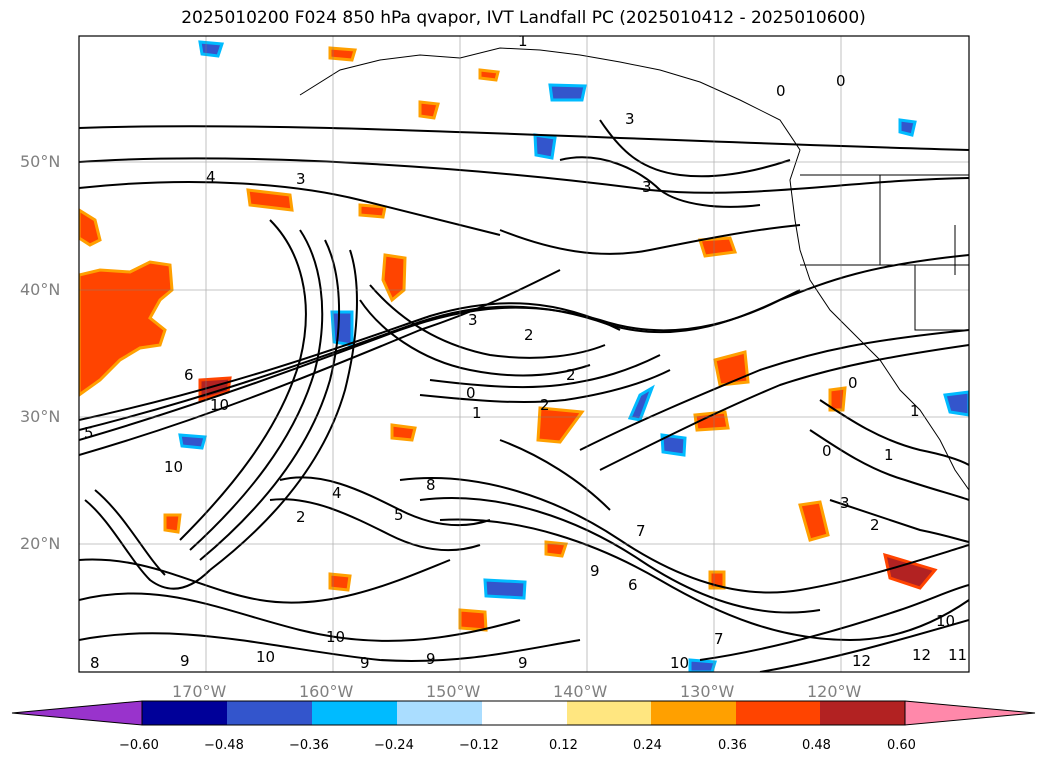 The height and width of the screenshot is (765, 1047). What do you see at coordinates (957, 655) in the screenshot?
I see `contour-label: 11` at bounding box center [957, 655].